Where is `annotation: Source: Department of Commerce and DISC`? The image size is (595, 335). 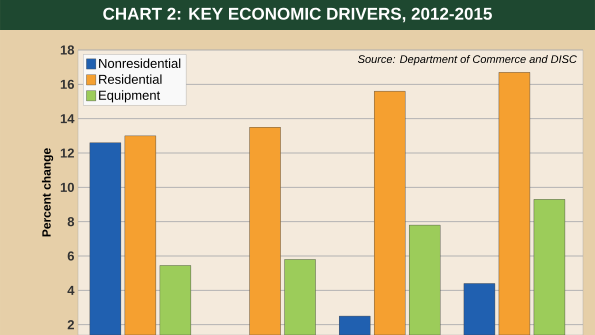 annotation: Source: Department of Commerce and DISC is located at coordinates (467, 60).